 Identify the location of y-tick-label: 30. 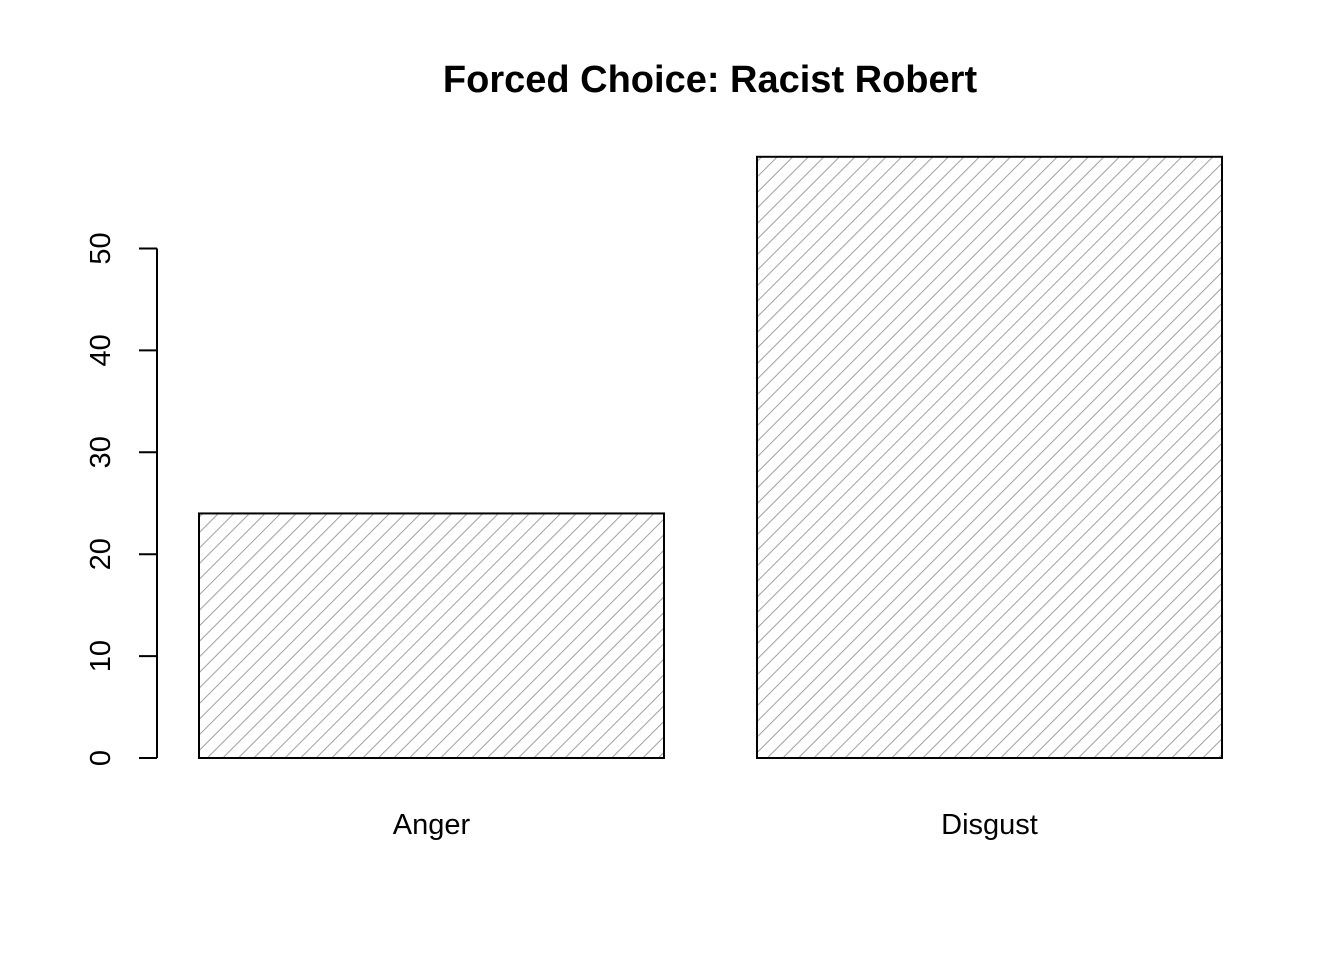
(101, 452).